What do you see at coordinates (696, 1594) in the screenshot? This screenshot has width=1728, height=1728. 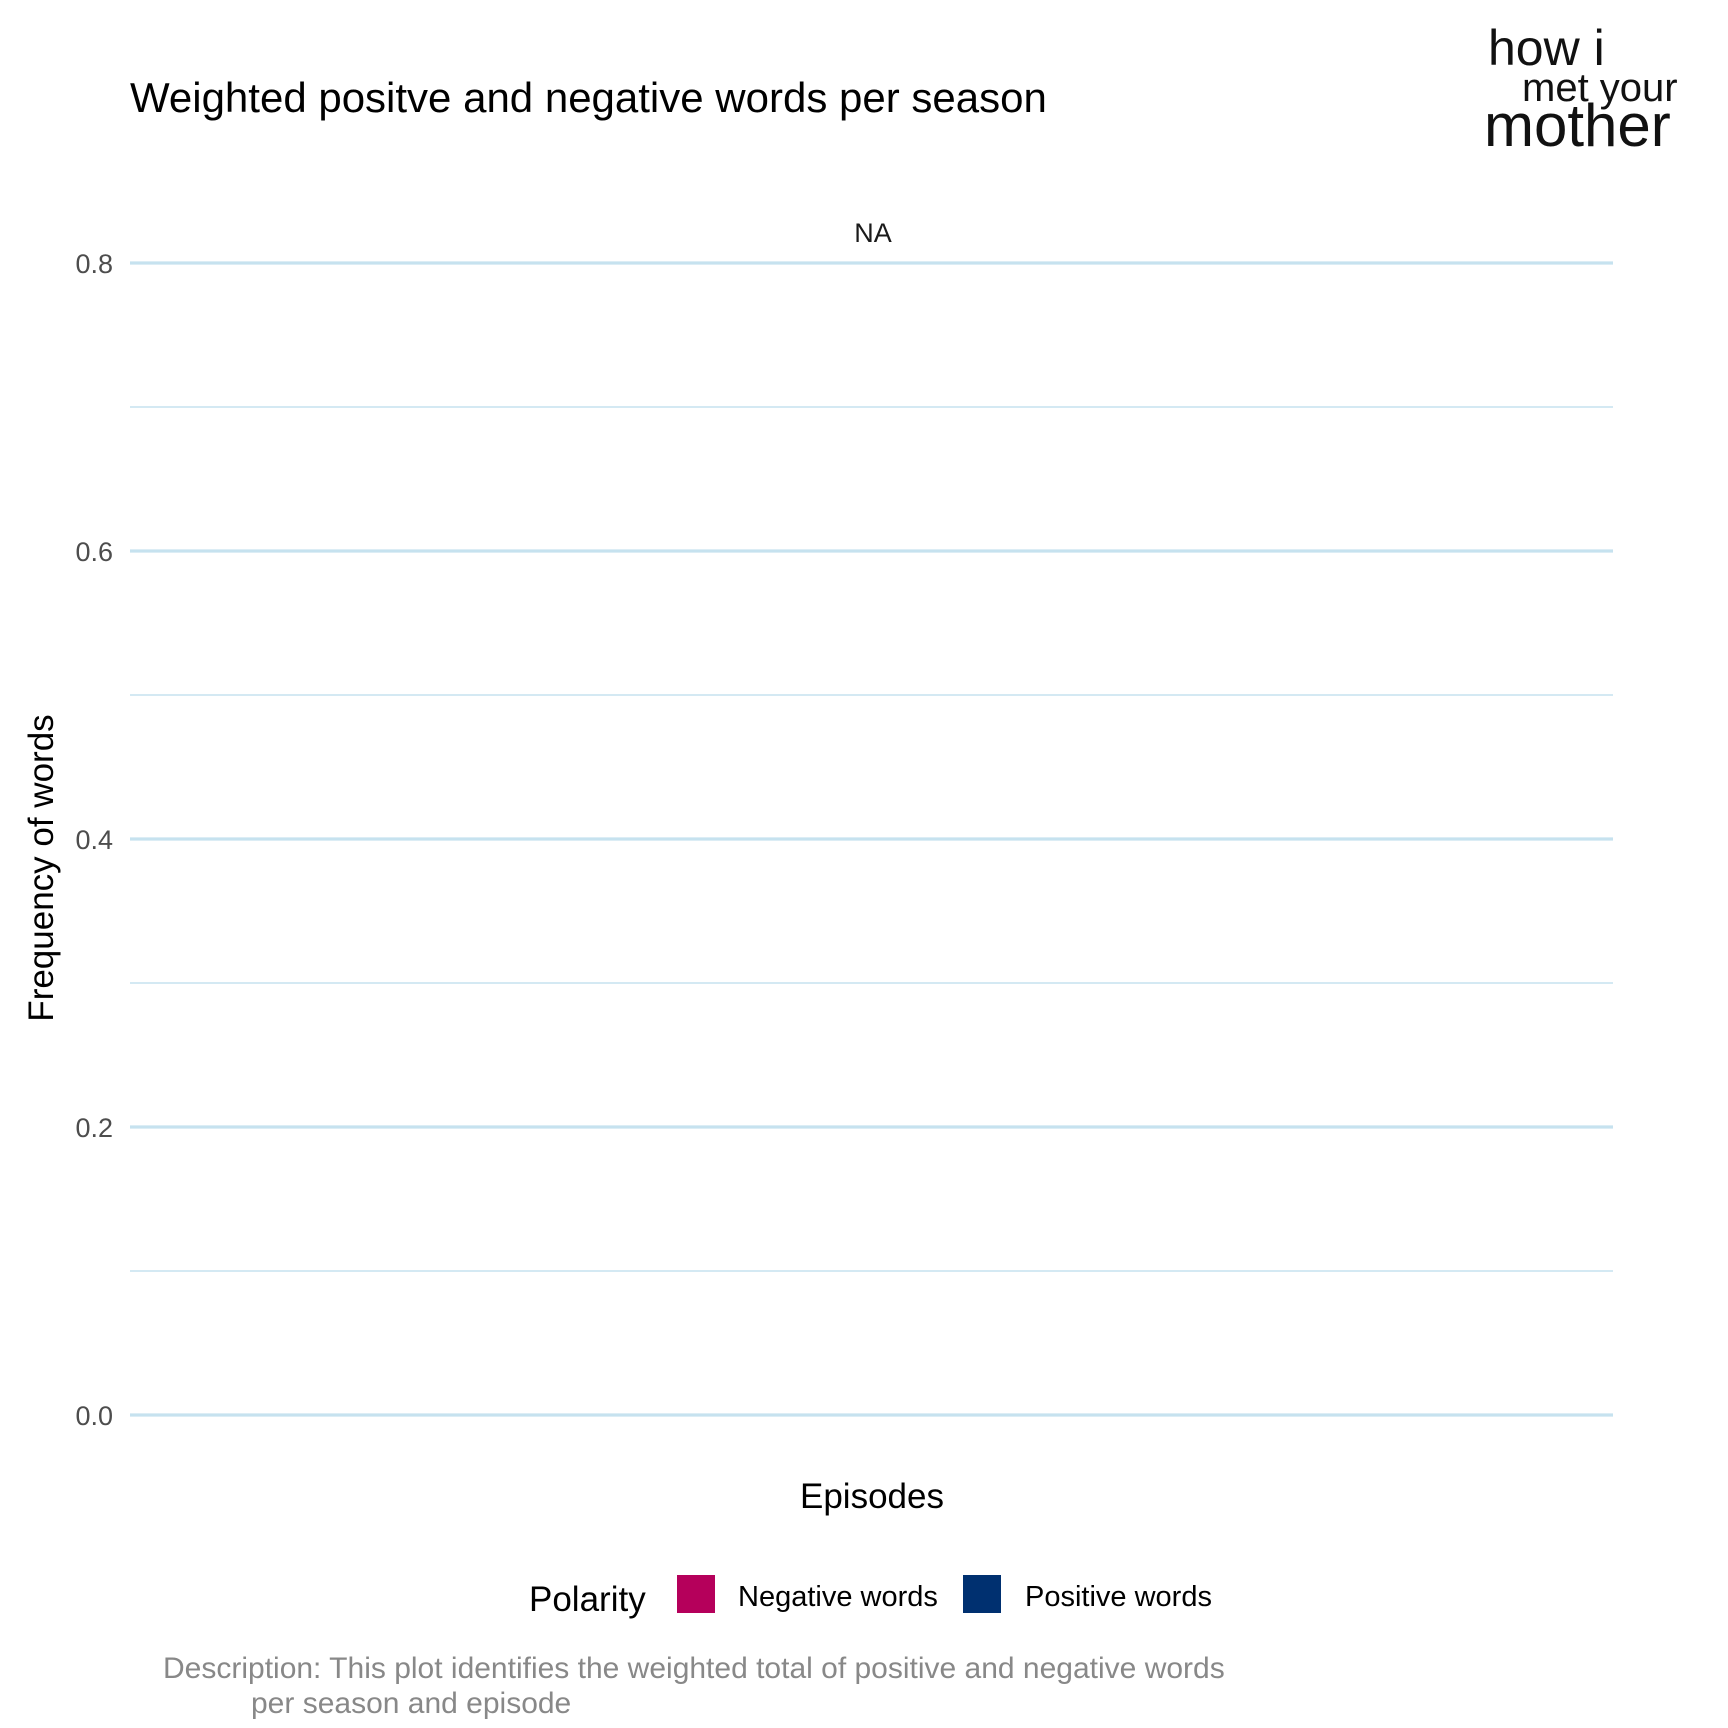 I see `legend-swatch-negative` at bounding box center [696, 1594].